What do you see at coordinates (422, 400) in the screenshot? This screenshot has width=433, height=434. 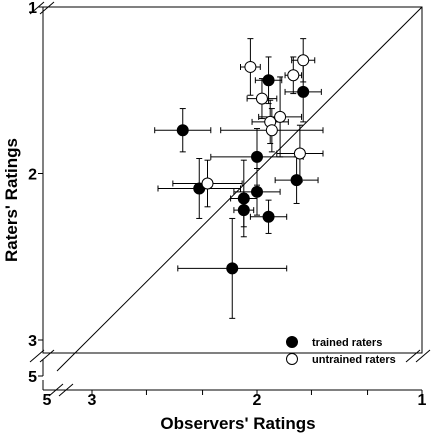 I see `x-tick-label: 1` at bounding box center [422, 400].